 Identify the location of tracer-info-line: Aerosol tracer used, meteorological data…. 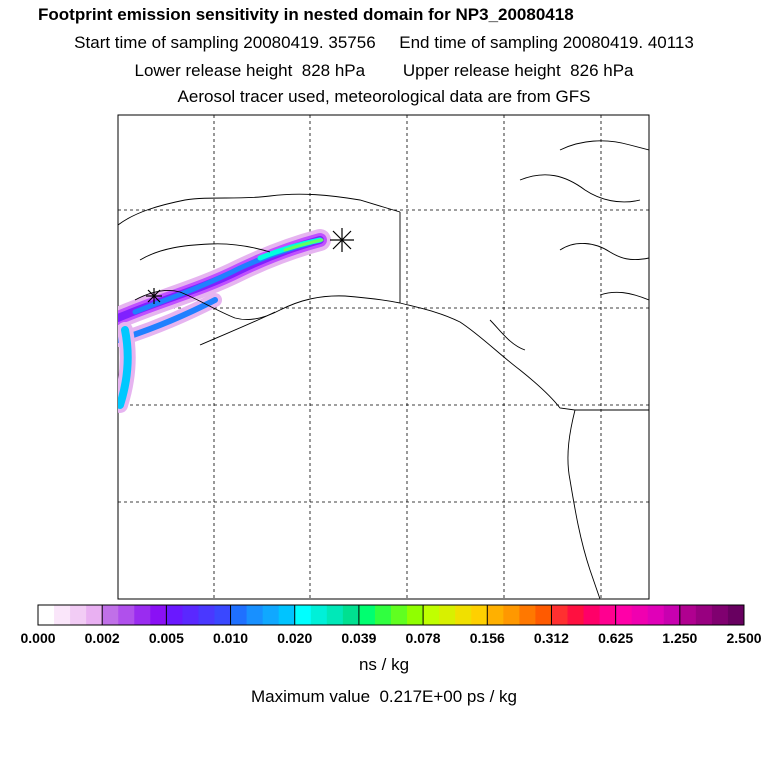
(384, 96).